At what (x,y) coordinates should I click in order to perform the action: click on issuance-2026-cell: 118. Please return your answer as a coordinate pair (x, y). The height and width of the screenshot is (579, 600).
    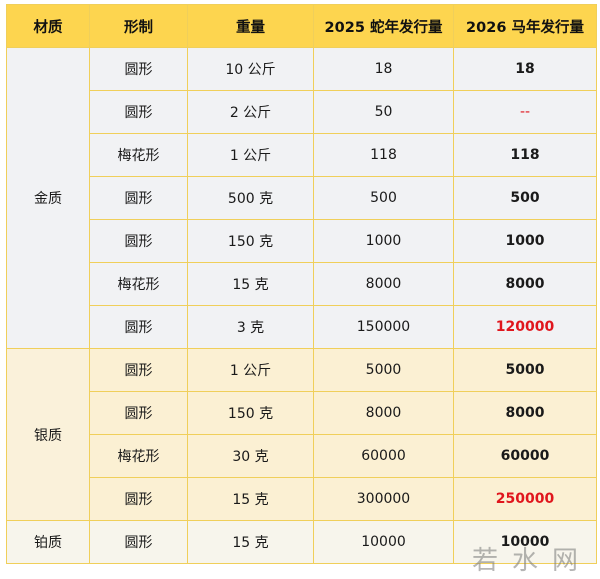
    Looking at the image, I should click on (525, 155).